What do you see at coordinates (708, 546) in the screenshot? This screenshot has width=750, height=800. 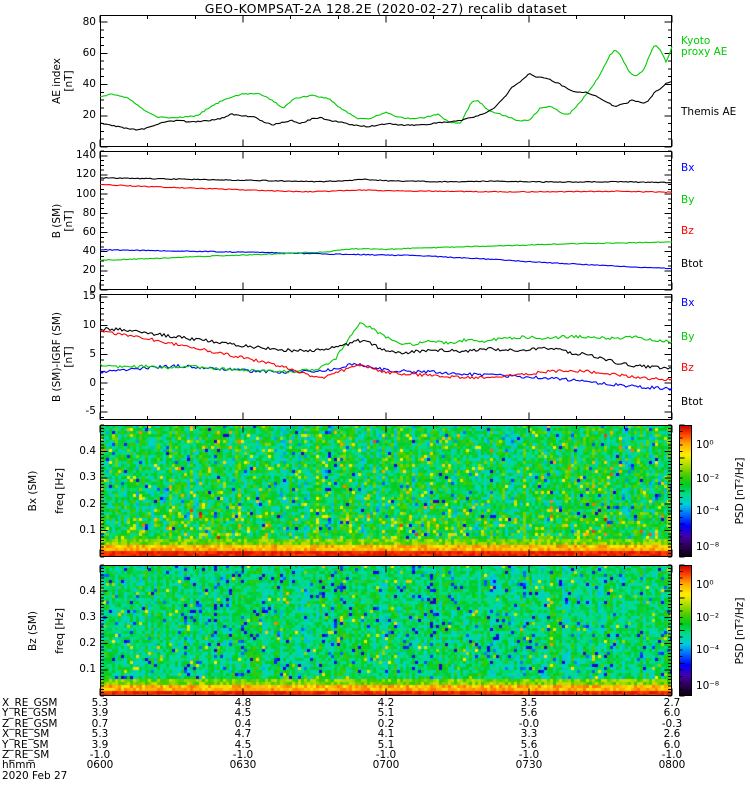 I see `bx-spectrogram-colorbar-tick-label: 10⁻⁸` at bounding box center [708, 546].